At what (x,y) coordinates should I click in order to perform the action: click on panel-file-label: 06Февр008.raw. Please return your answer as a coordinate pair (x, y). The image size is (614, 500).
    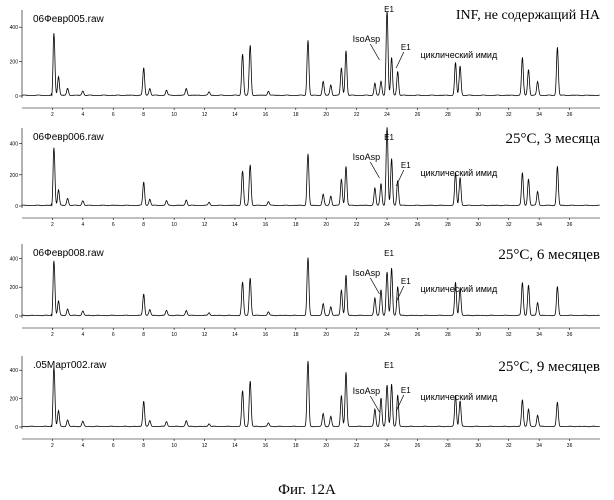
    Looking at the image, I should click on (69, 253).